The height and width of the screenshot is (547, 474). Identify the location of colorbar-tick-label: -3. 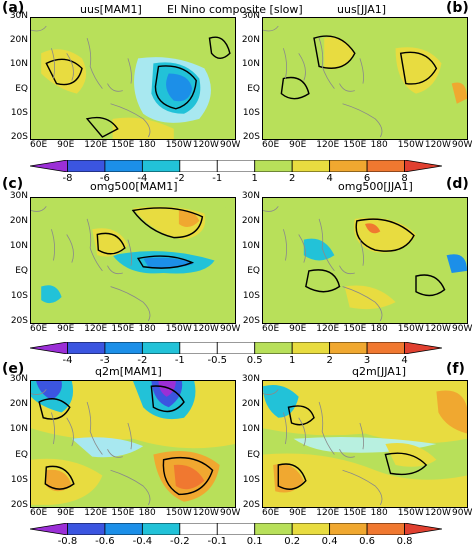
(104, 360).